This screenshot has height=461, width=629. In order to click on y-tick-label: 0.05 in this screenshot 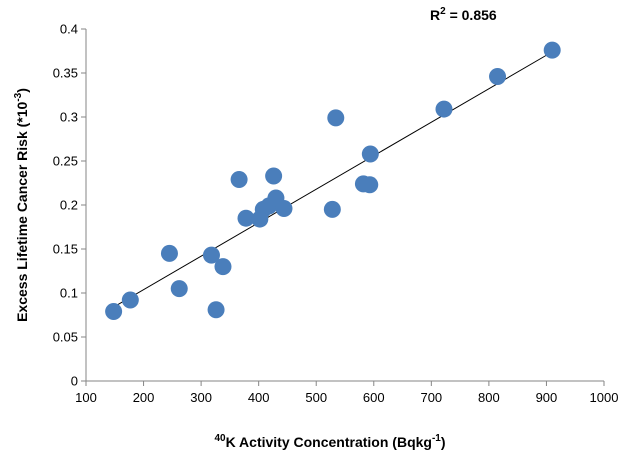, I will do `click(65, 337)`.